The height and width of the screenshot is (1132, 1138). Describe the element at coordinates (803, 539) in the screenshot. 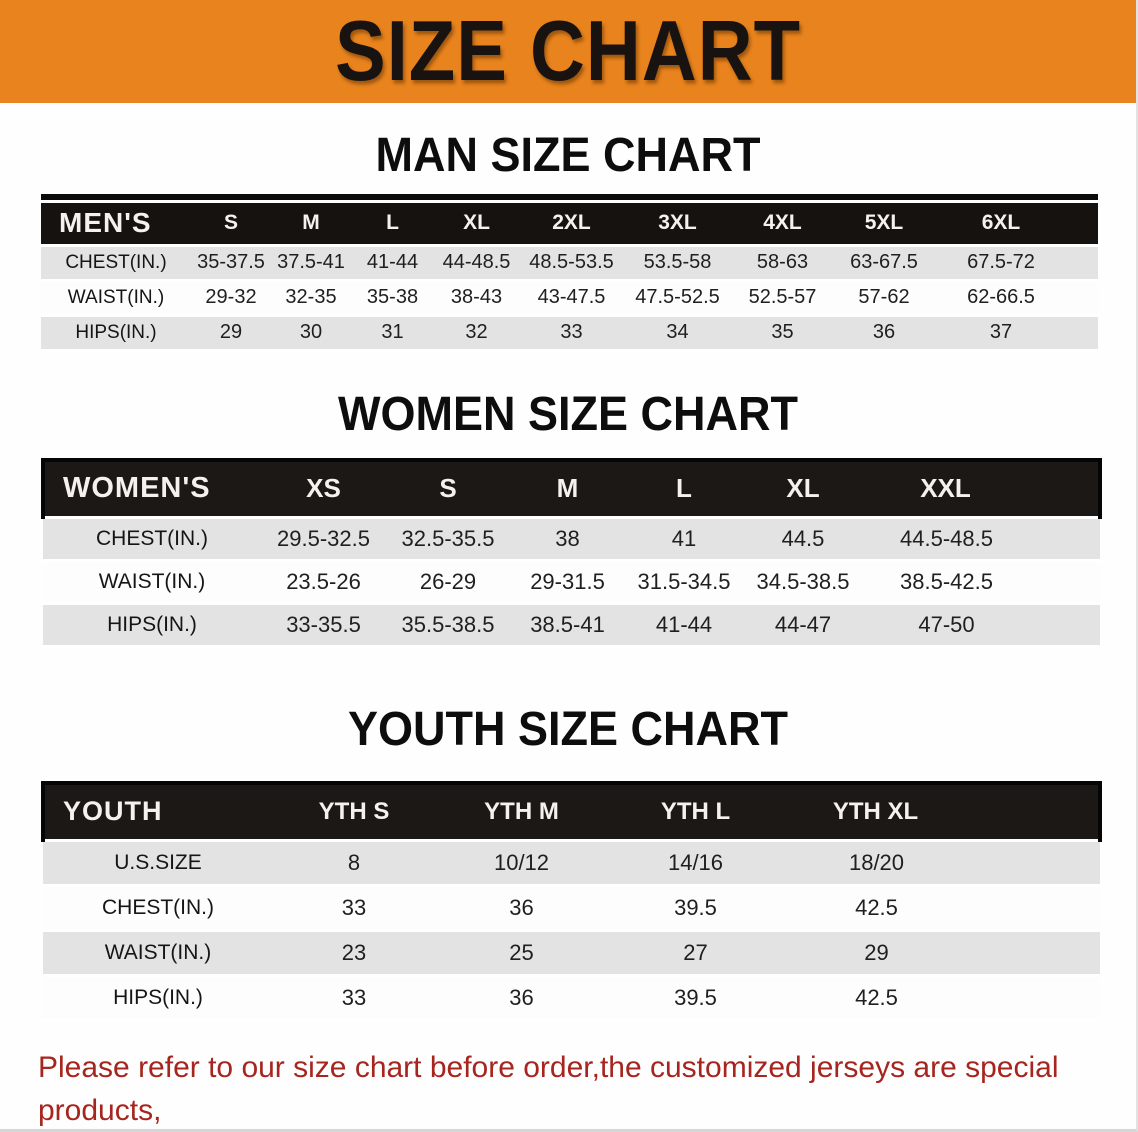

I see `size-value-cell: 44.5` at that location.